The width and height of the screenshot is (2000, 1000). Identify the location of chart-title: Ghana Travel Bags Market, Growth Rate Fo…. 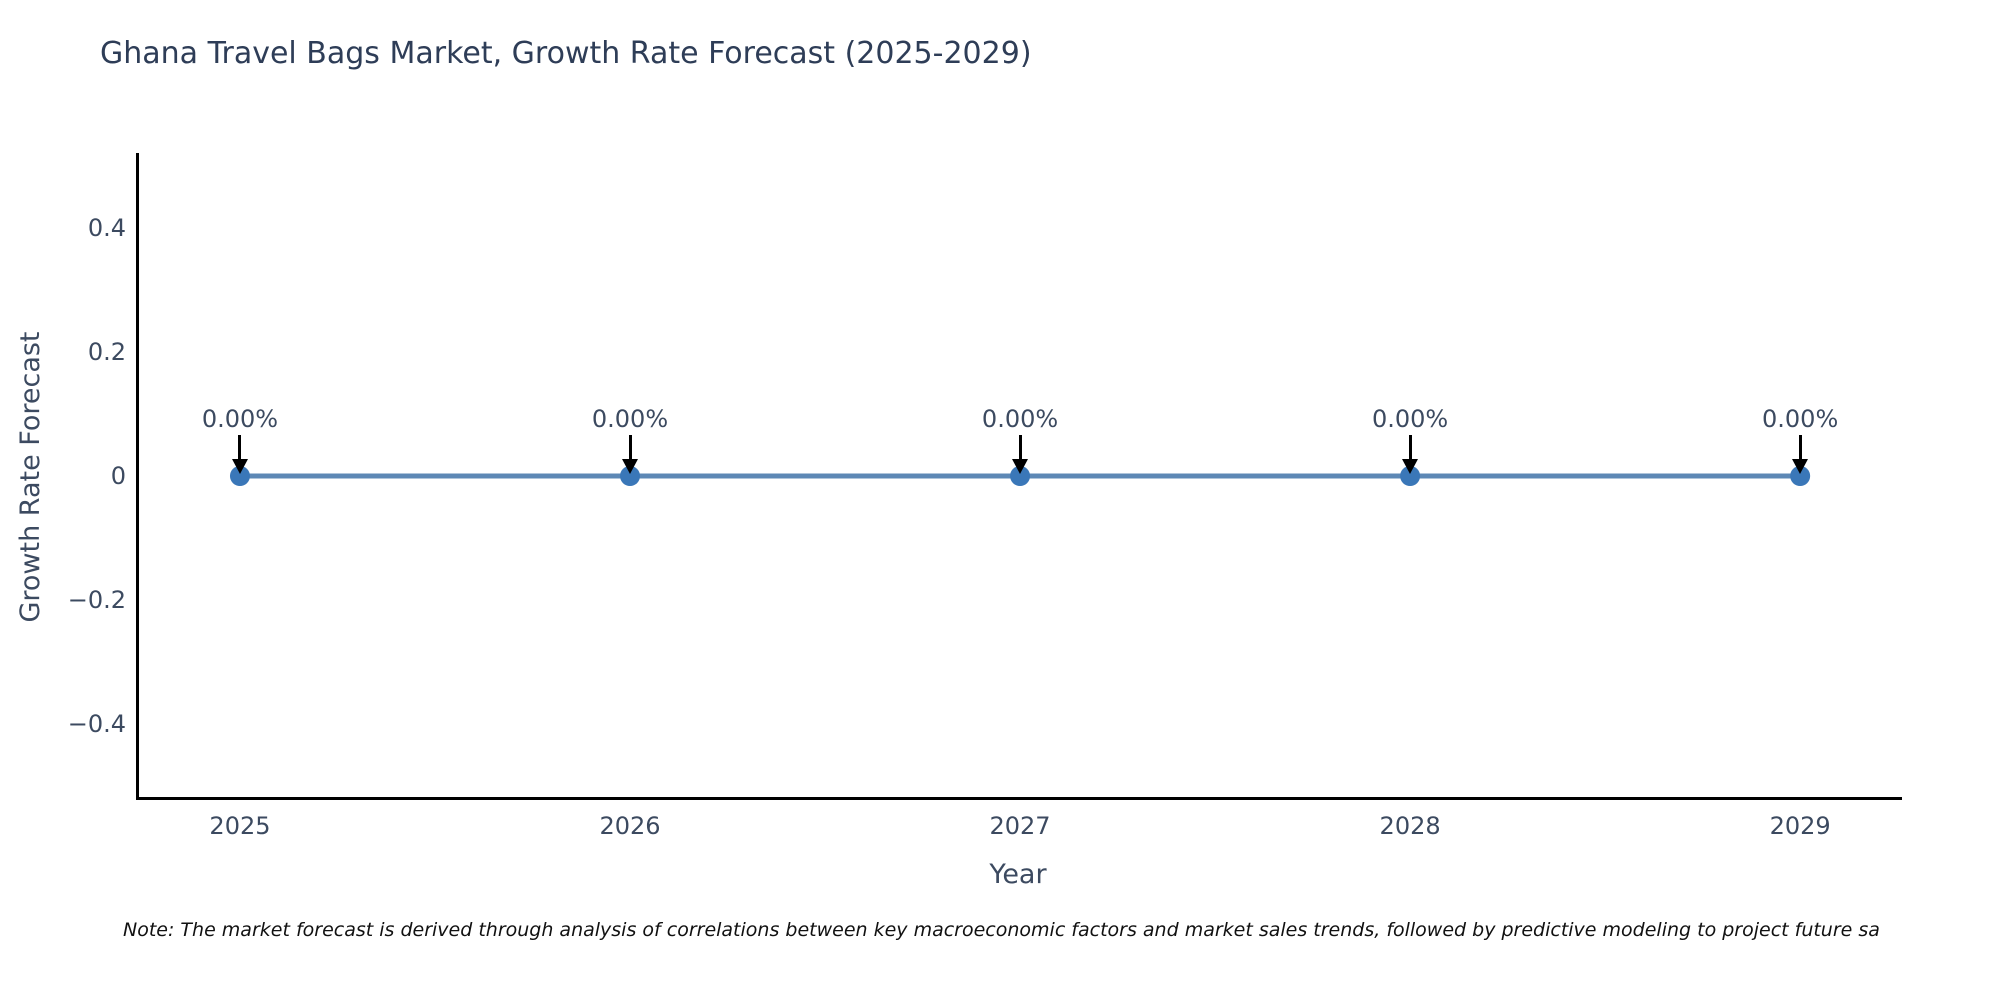
(566, 53).